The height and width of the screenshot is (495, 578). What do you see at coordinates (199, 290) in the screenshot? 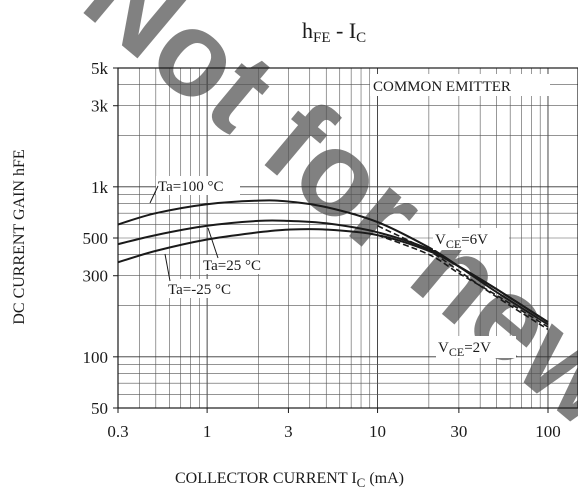
I see `annotation-ta-25: Ta=-25 °C` at bounding box center [199, 290].